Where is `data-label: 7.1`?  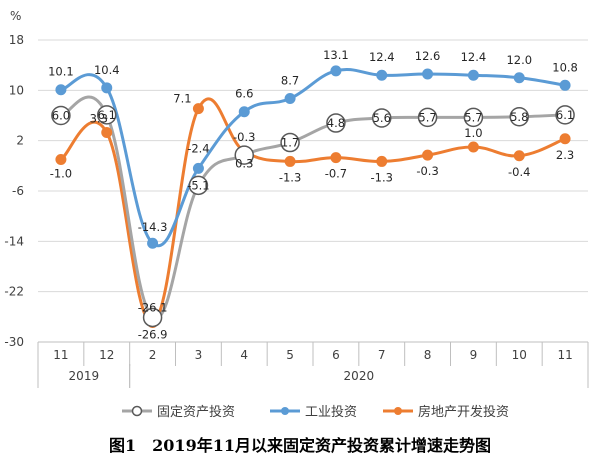 data-label: 7.1 is located at coordinates (182, 99).